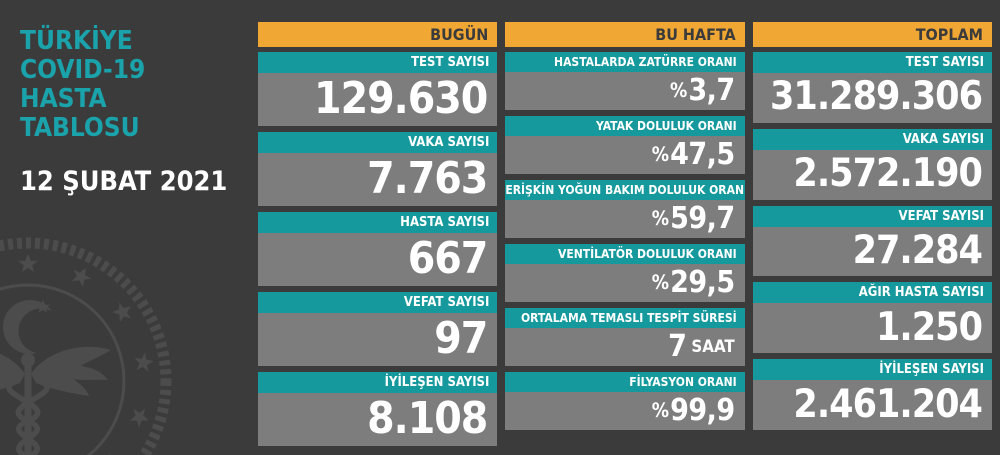 This screenshot has width=1000, height=455. I want to click on page-title: TÜRKİYE COVID-19 HASTA TABLOSU, so click(135, 85).